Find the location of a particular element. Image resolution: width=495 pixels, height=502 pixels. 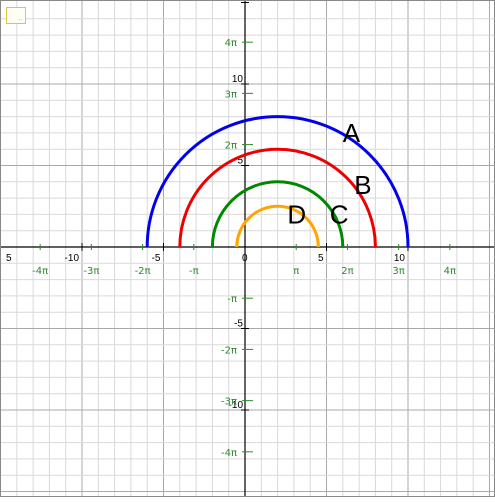

curve-label-a: A is located at coordinates (352, 133).